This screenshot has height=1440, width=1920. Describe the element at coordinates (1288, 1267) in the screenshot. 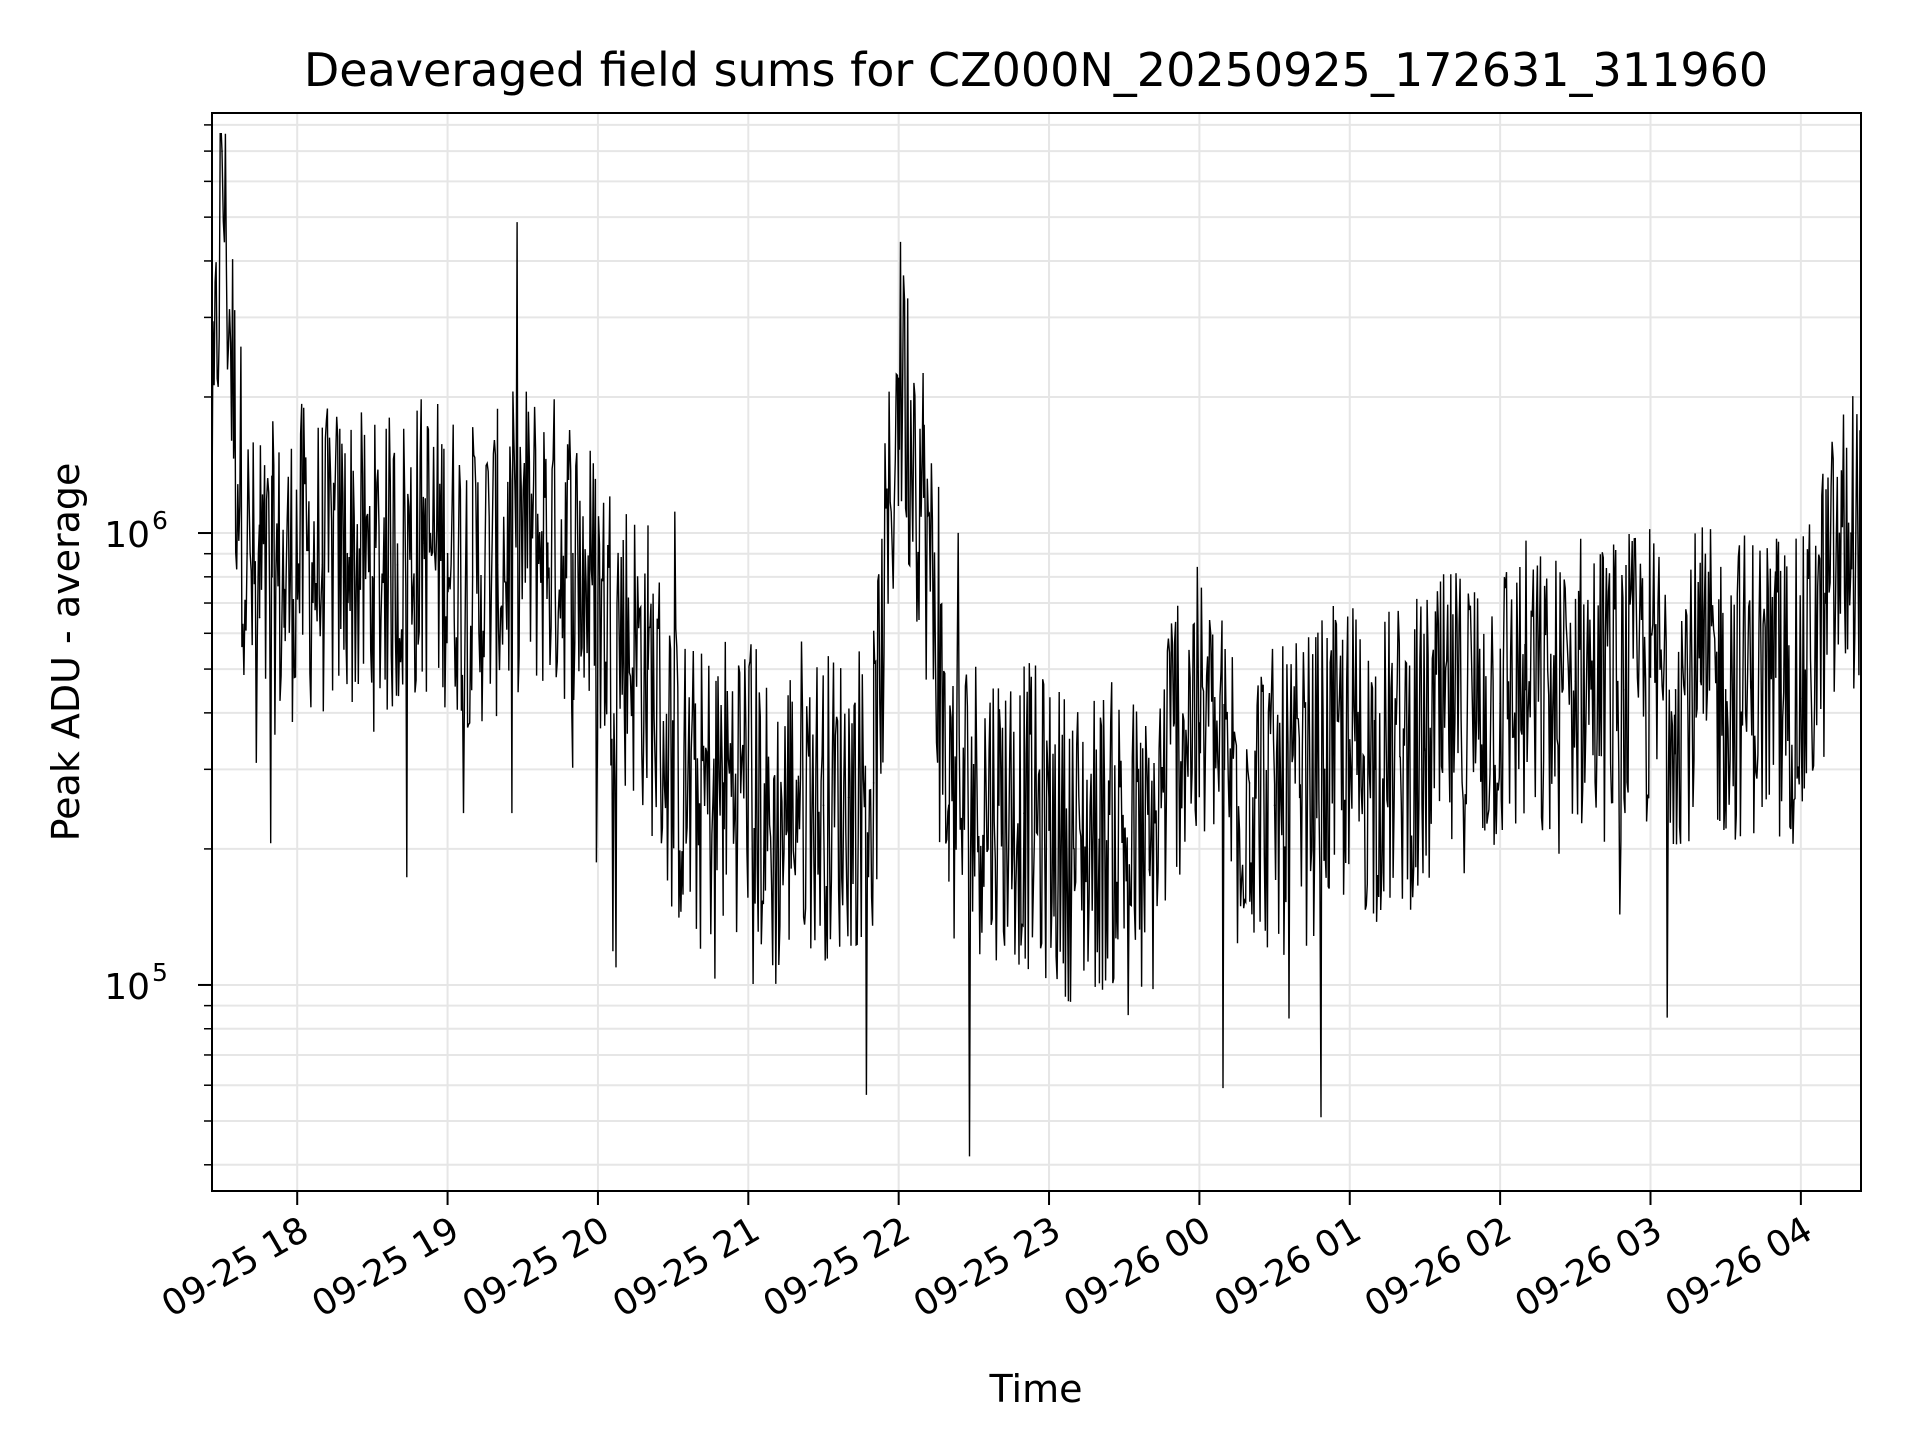

I see `x-tick-label: 09-26 01` at that location.